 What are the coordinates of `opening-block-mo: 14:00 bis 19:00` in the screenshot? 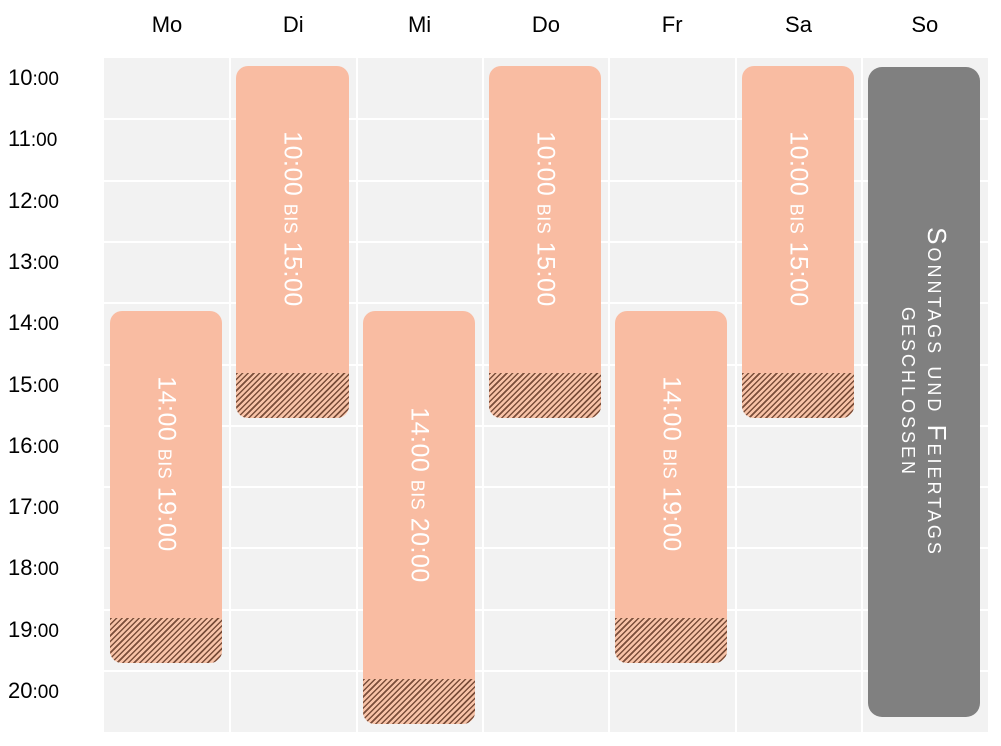 It's located at (166, 487).